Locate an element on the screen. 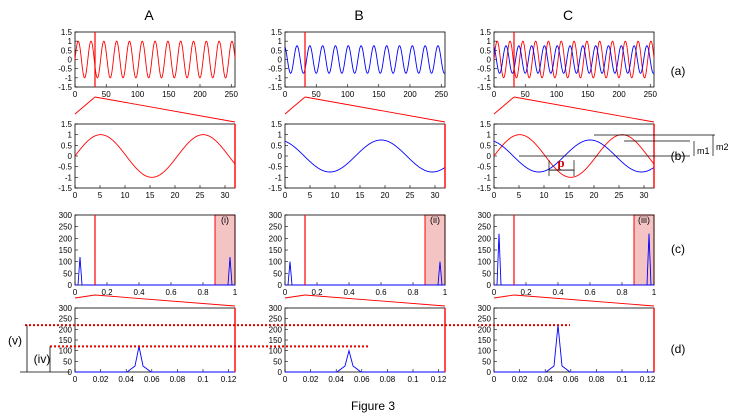 The image size is (746, 419). x-tick-label: 0.8 is located at coordinates (203, 292).